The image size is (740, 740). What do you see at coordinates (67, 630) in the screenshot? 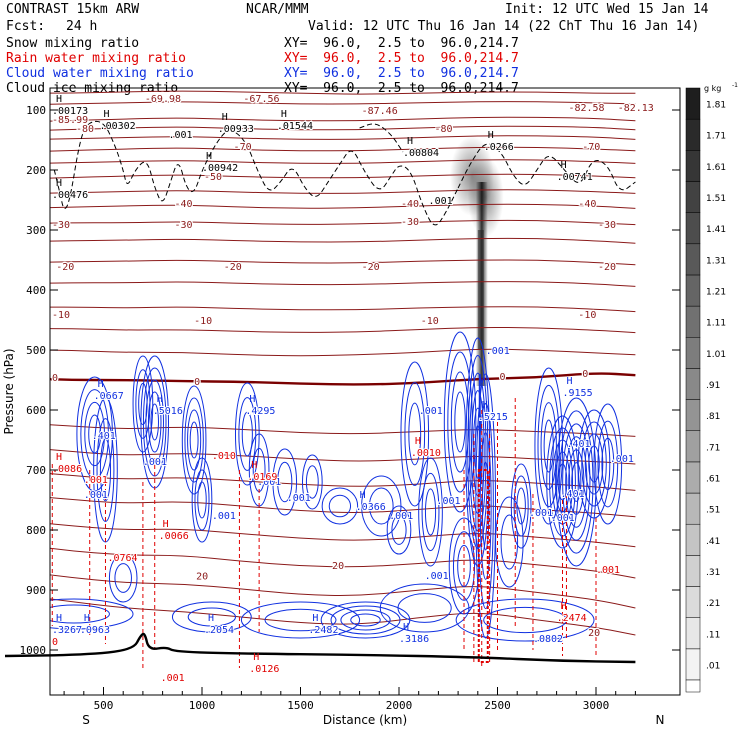
I see `extremum-value: .3267` at bounding box center [67, 630].